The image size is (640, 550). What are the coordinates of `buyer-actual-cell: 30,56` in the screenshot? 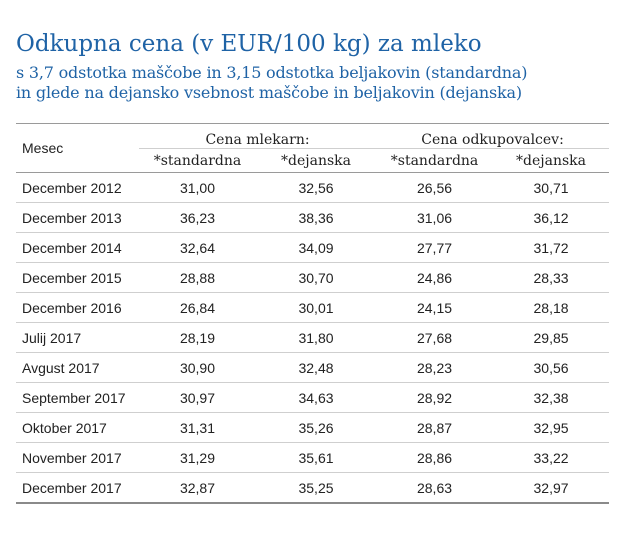 It's located at (551, 367).